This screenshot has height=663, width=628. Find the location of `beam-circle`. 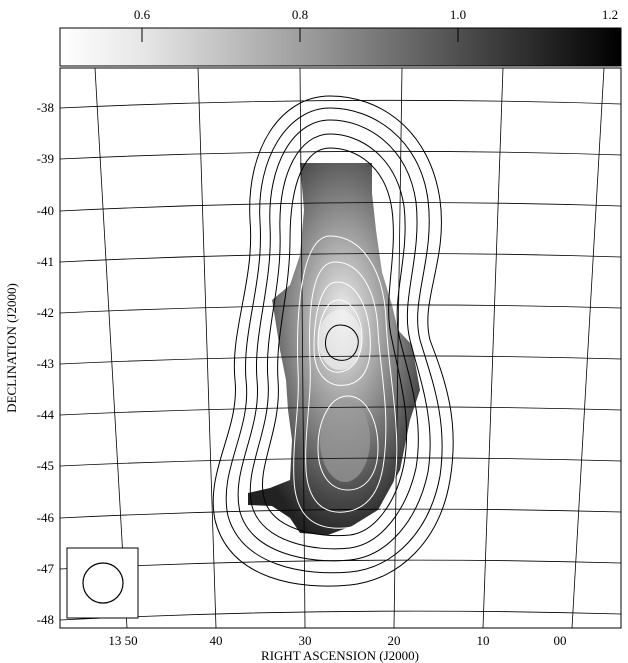

beam-circle is located at coordinates (103, 583).